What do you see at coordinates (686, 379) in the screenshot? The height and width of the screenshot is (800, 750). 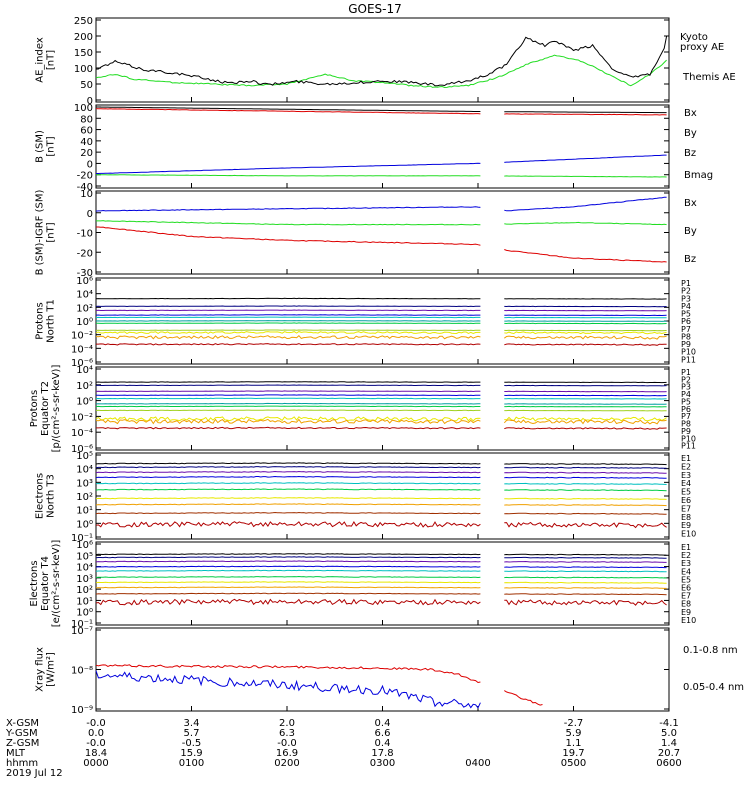 I see `protons-t2-legend-p2: P2` at bounding box center [686, 379].